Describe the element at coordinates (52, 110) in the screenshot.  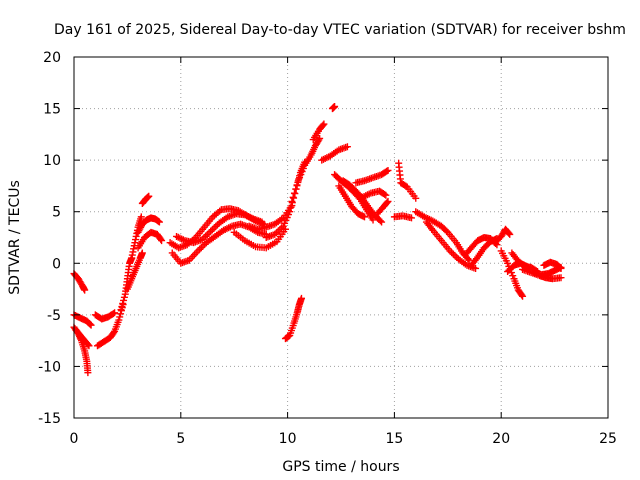
I see `y-tick-label: 15` at that location.